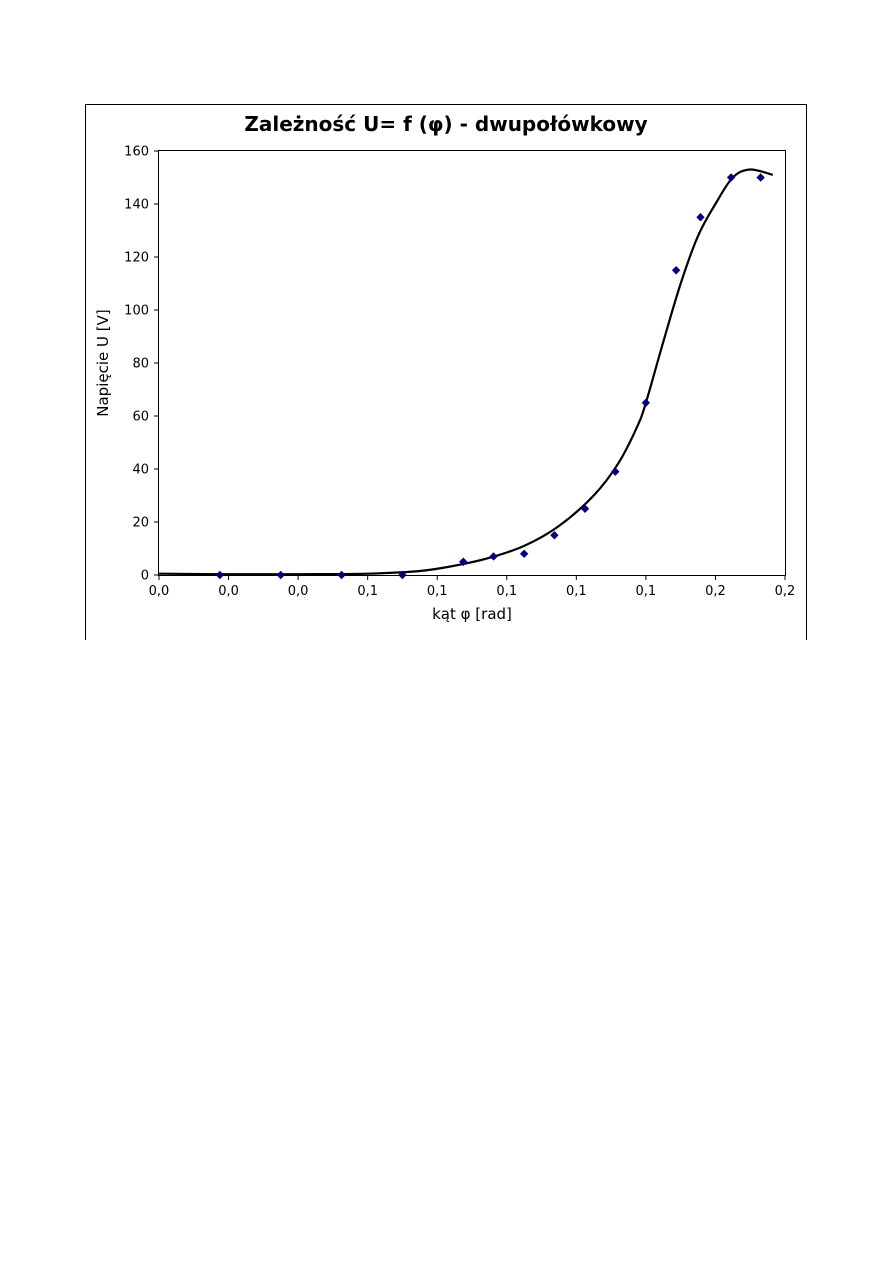  Describe the element at coordinates (136, 152) in the screenshot. I see `y-tick-label: 160` at that location.